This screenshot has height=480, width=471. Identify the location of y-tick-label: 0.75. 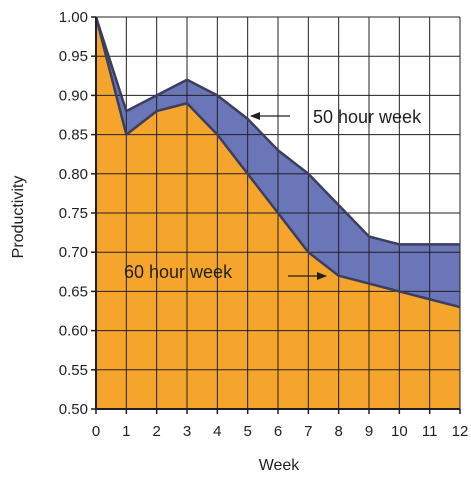
(73, 213).